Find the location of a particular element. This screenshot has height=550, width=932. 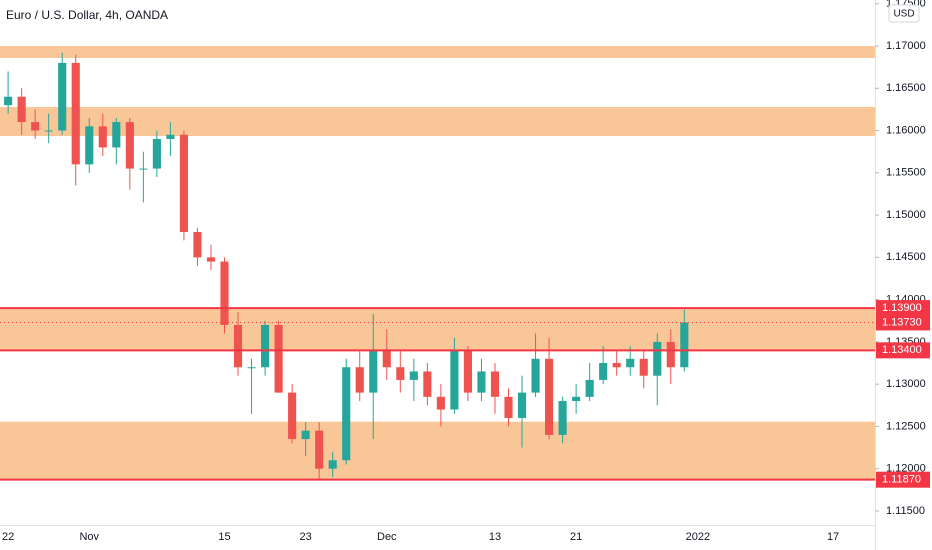

y-tick-label: 1.15000 is located at coordinates (906, 215).